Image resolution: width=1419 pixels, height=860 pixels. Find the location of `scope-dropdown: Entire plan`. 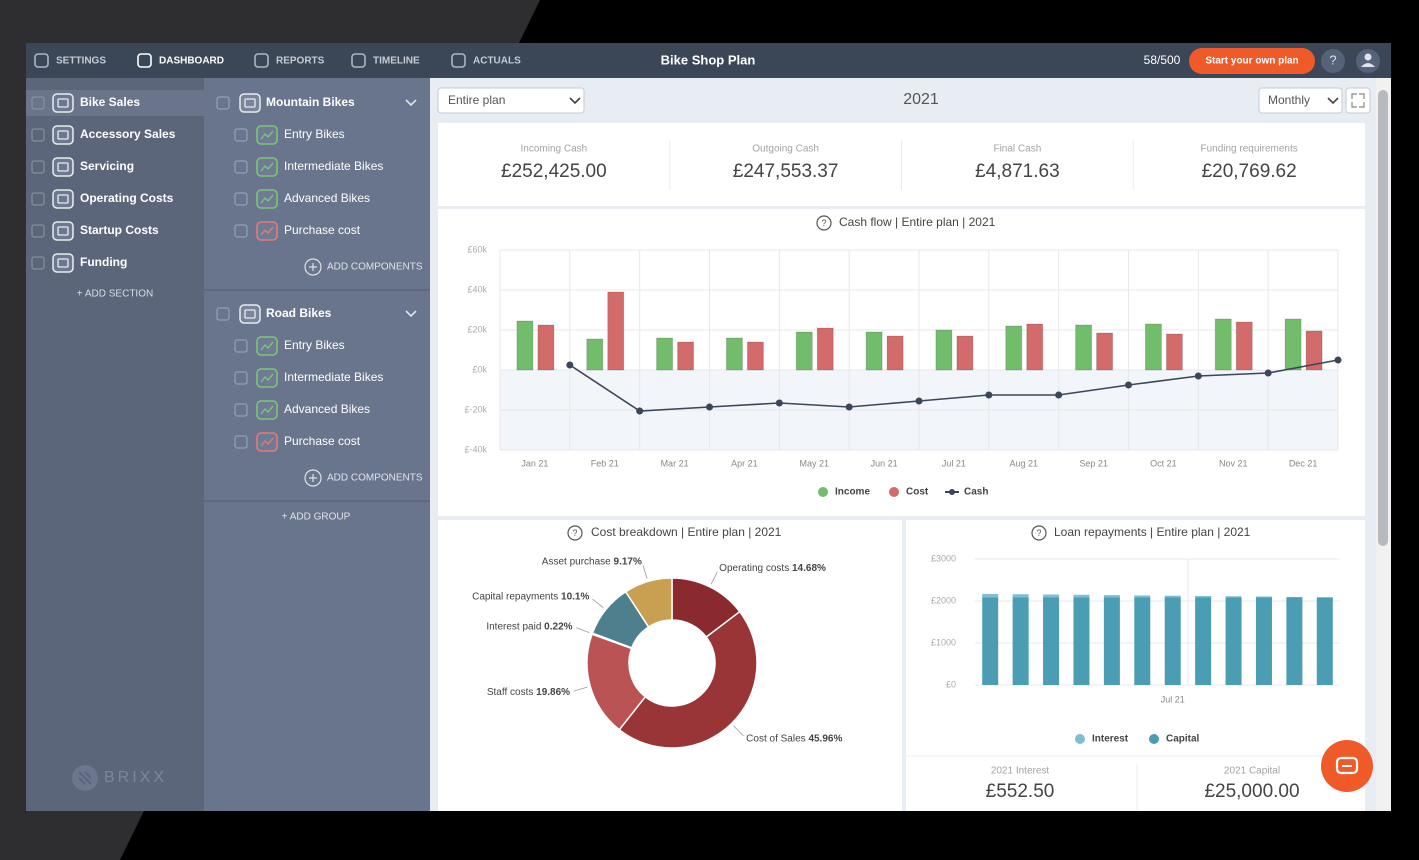

scope-dropdown: Entire plan is located at coordinates (511, 100).